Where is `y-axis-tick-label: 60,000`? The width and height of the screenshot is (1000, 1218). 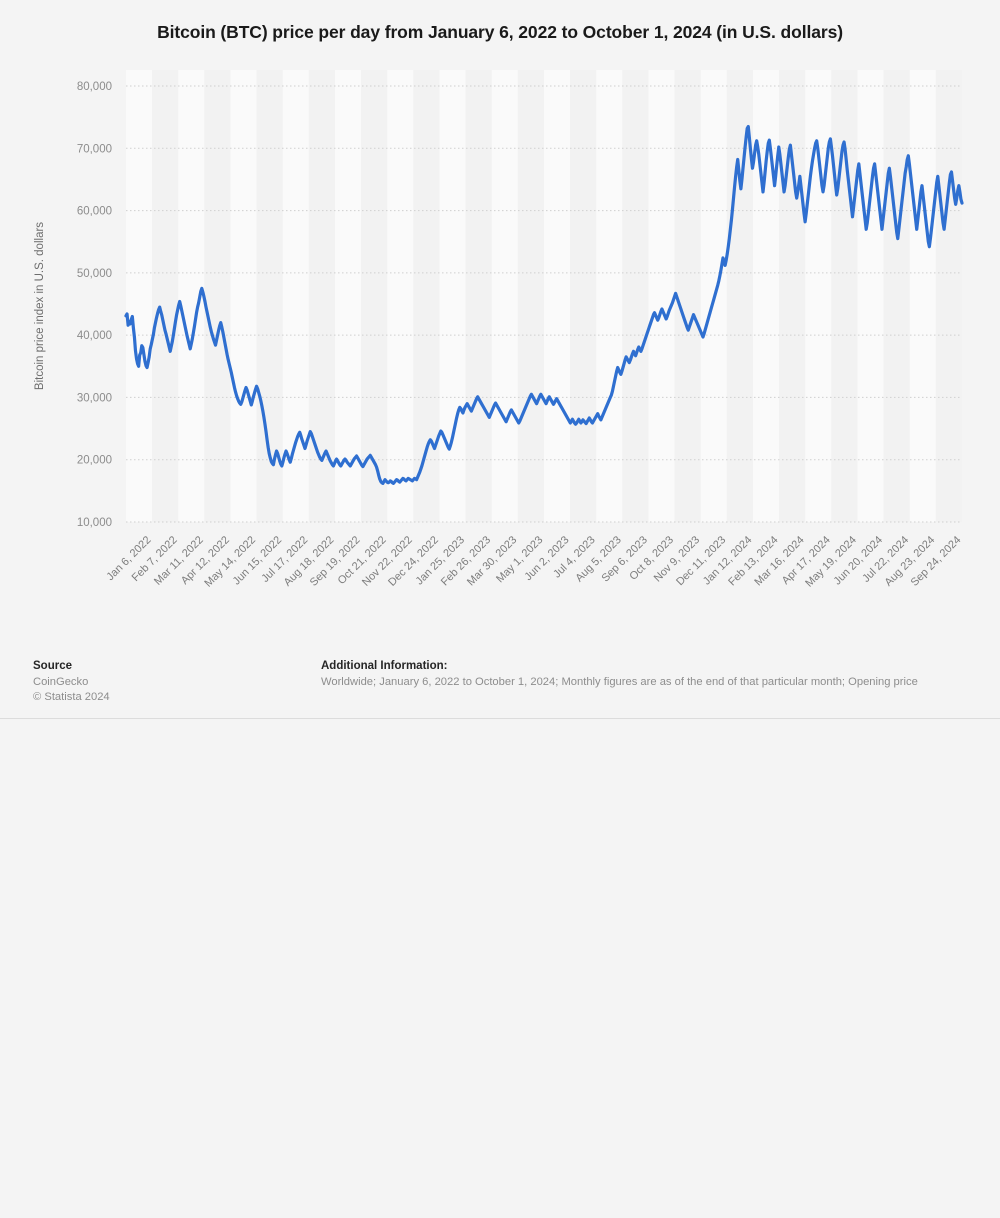
y-axis-tick-label: 60,000 is located at coordinates (94, 212).